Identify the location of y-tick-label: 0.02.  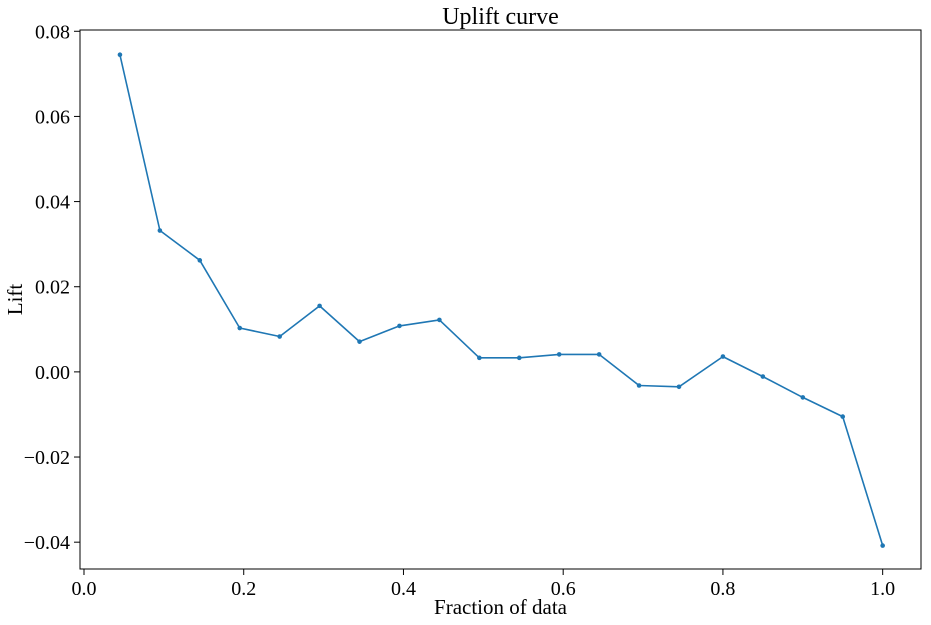
(52, 288).